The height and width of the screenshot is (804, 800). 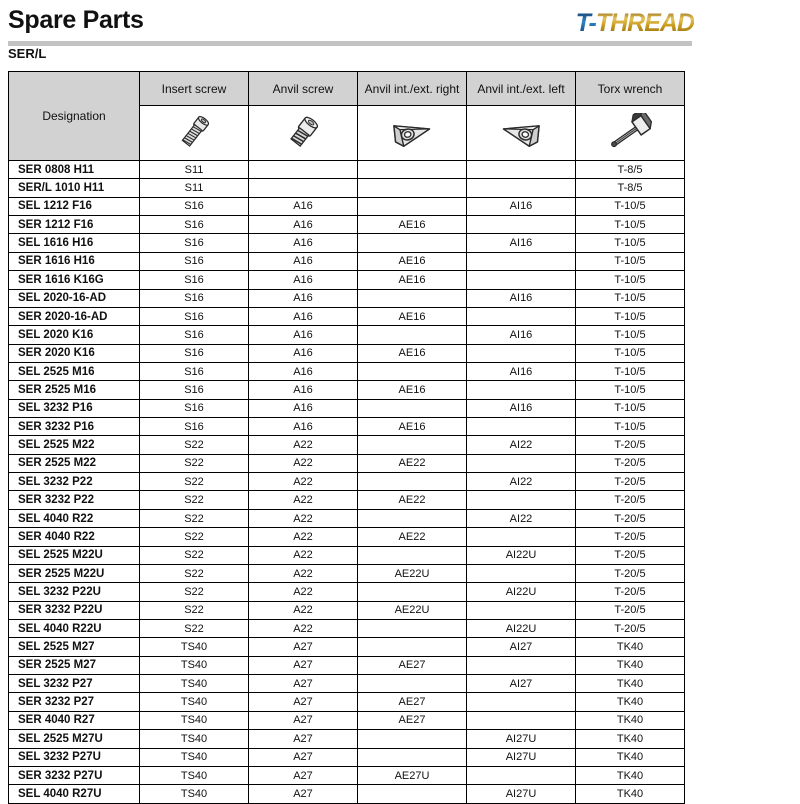 I want to click on column-header-torx-wrench: Torx wrench, so click(x=630, y=88).